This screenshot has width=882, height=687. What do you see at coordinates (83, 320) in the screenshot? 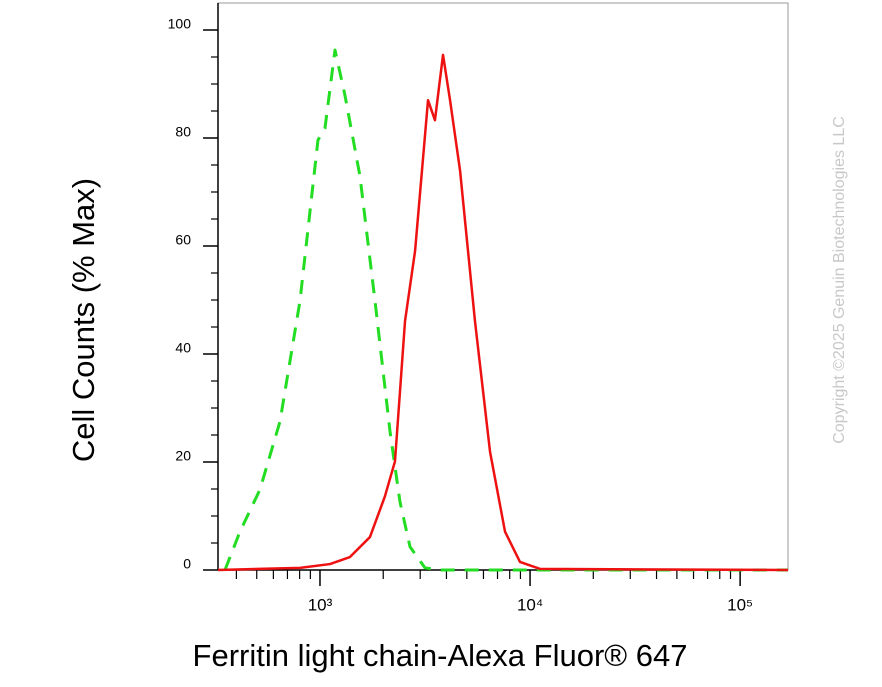
I see `y-axis-label: Cell Counts (% Max)` at bounding box center [83, 320].